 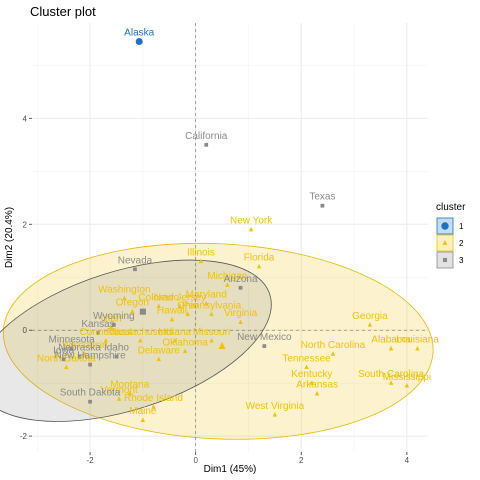 I want to click on point-south-dakota, so click(x=90, y=401).